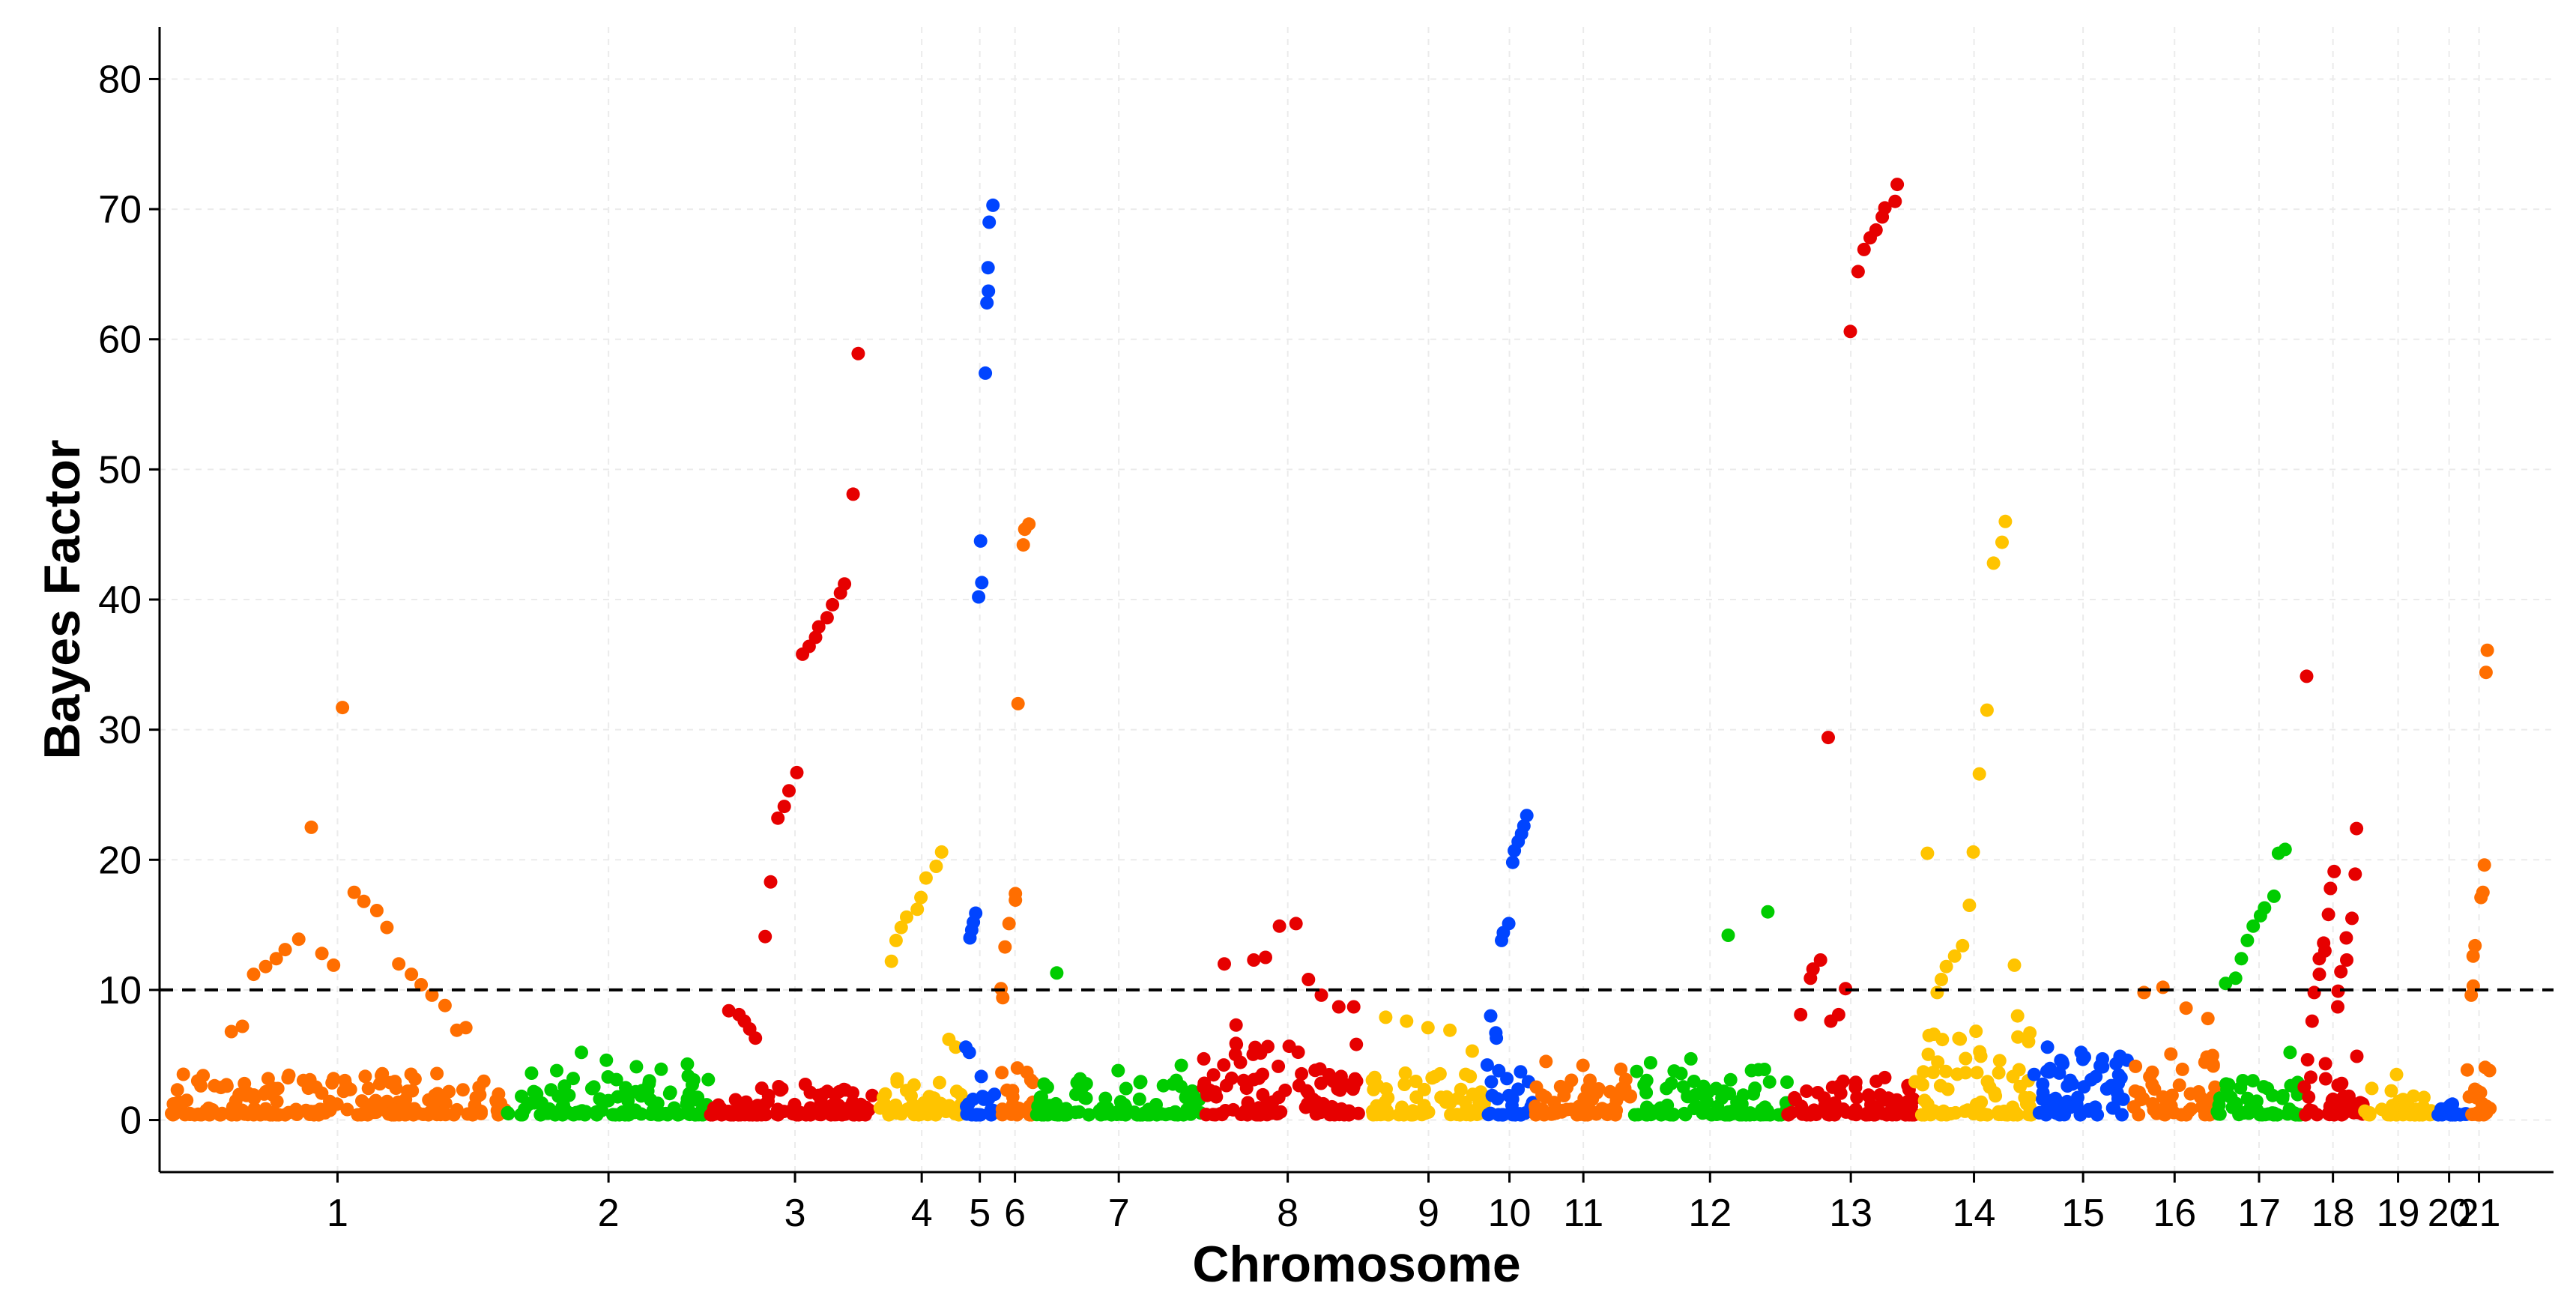  What do you see at coordinates (609, 1214) in the screenshot?
I see `x-tick-label: 2` at bounding box center [609, 1214].